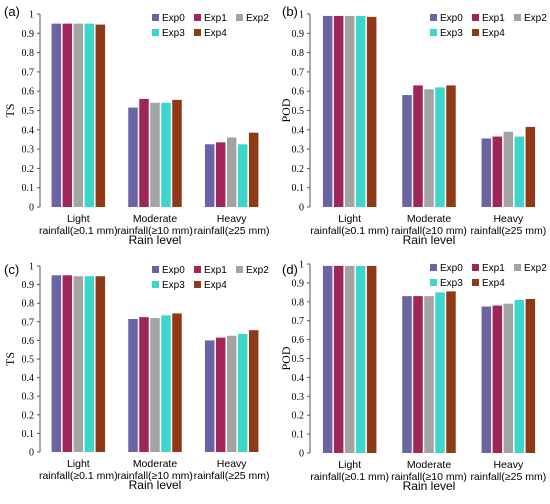 This screenshot has width=550, height=504. What do you see at coordinates (215, 33) in the screenshot?
I see `legend-label: Exp4` at bounding box center [215, 33].